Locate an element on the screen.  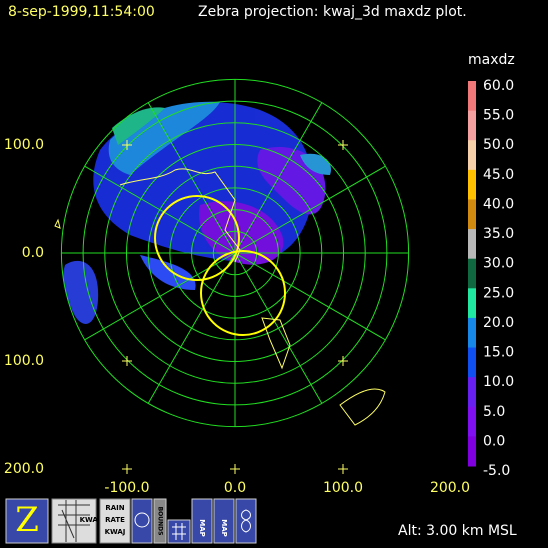
colorbar-label: 25.0 is located at coordinates (498, 293).